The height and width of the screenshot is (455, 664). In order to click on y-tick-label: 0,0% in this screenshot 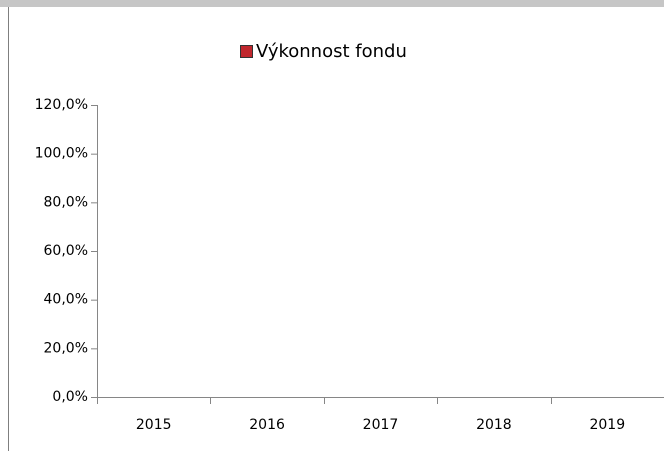, I will do `click(70, 397)`.